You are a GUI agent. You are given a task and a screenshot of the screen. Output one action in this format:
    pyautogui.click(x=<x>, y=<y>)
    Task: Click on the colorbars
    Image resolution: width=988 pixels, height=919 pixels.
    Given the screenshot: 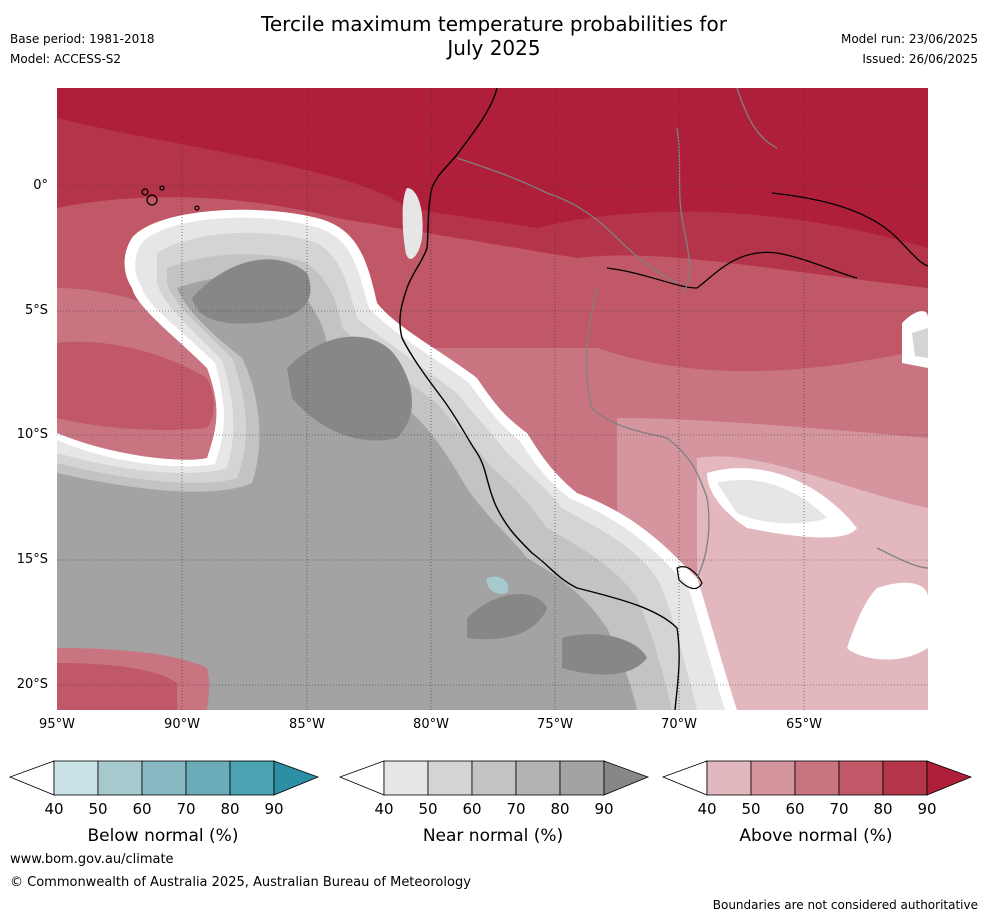 What is the action you would take?
    pyautogui.click(x=490, y=778)
    